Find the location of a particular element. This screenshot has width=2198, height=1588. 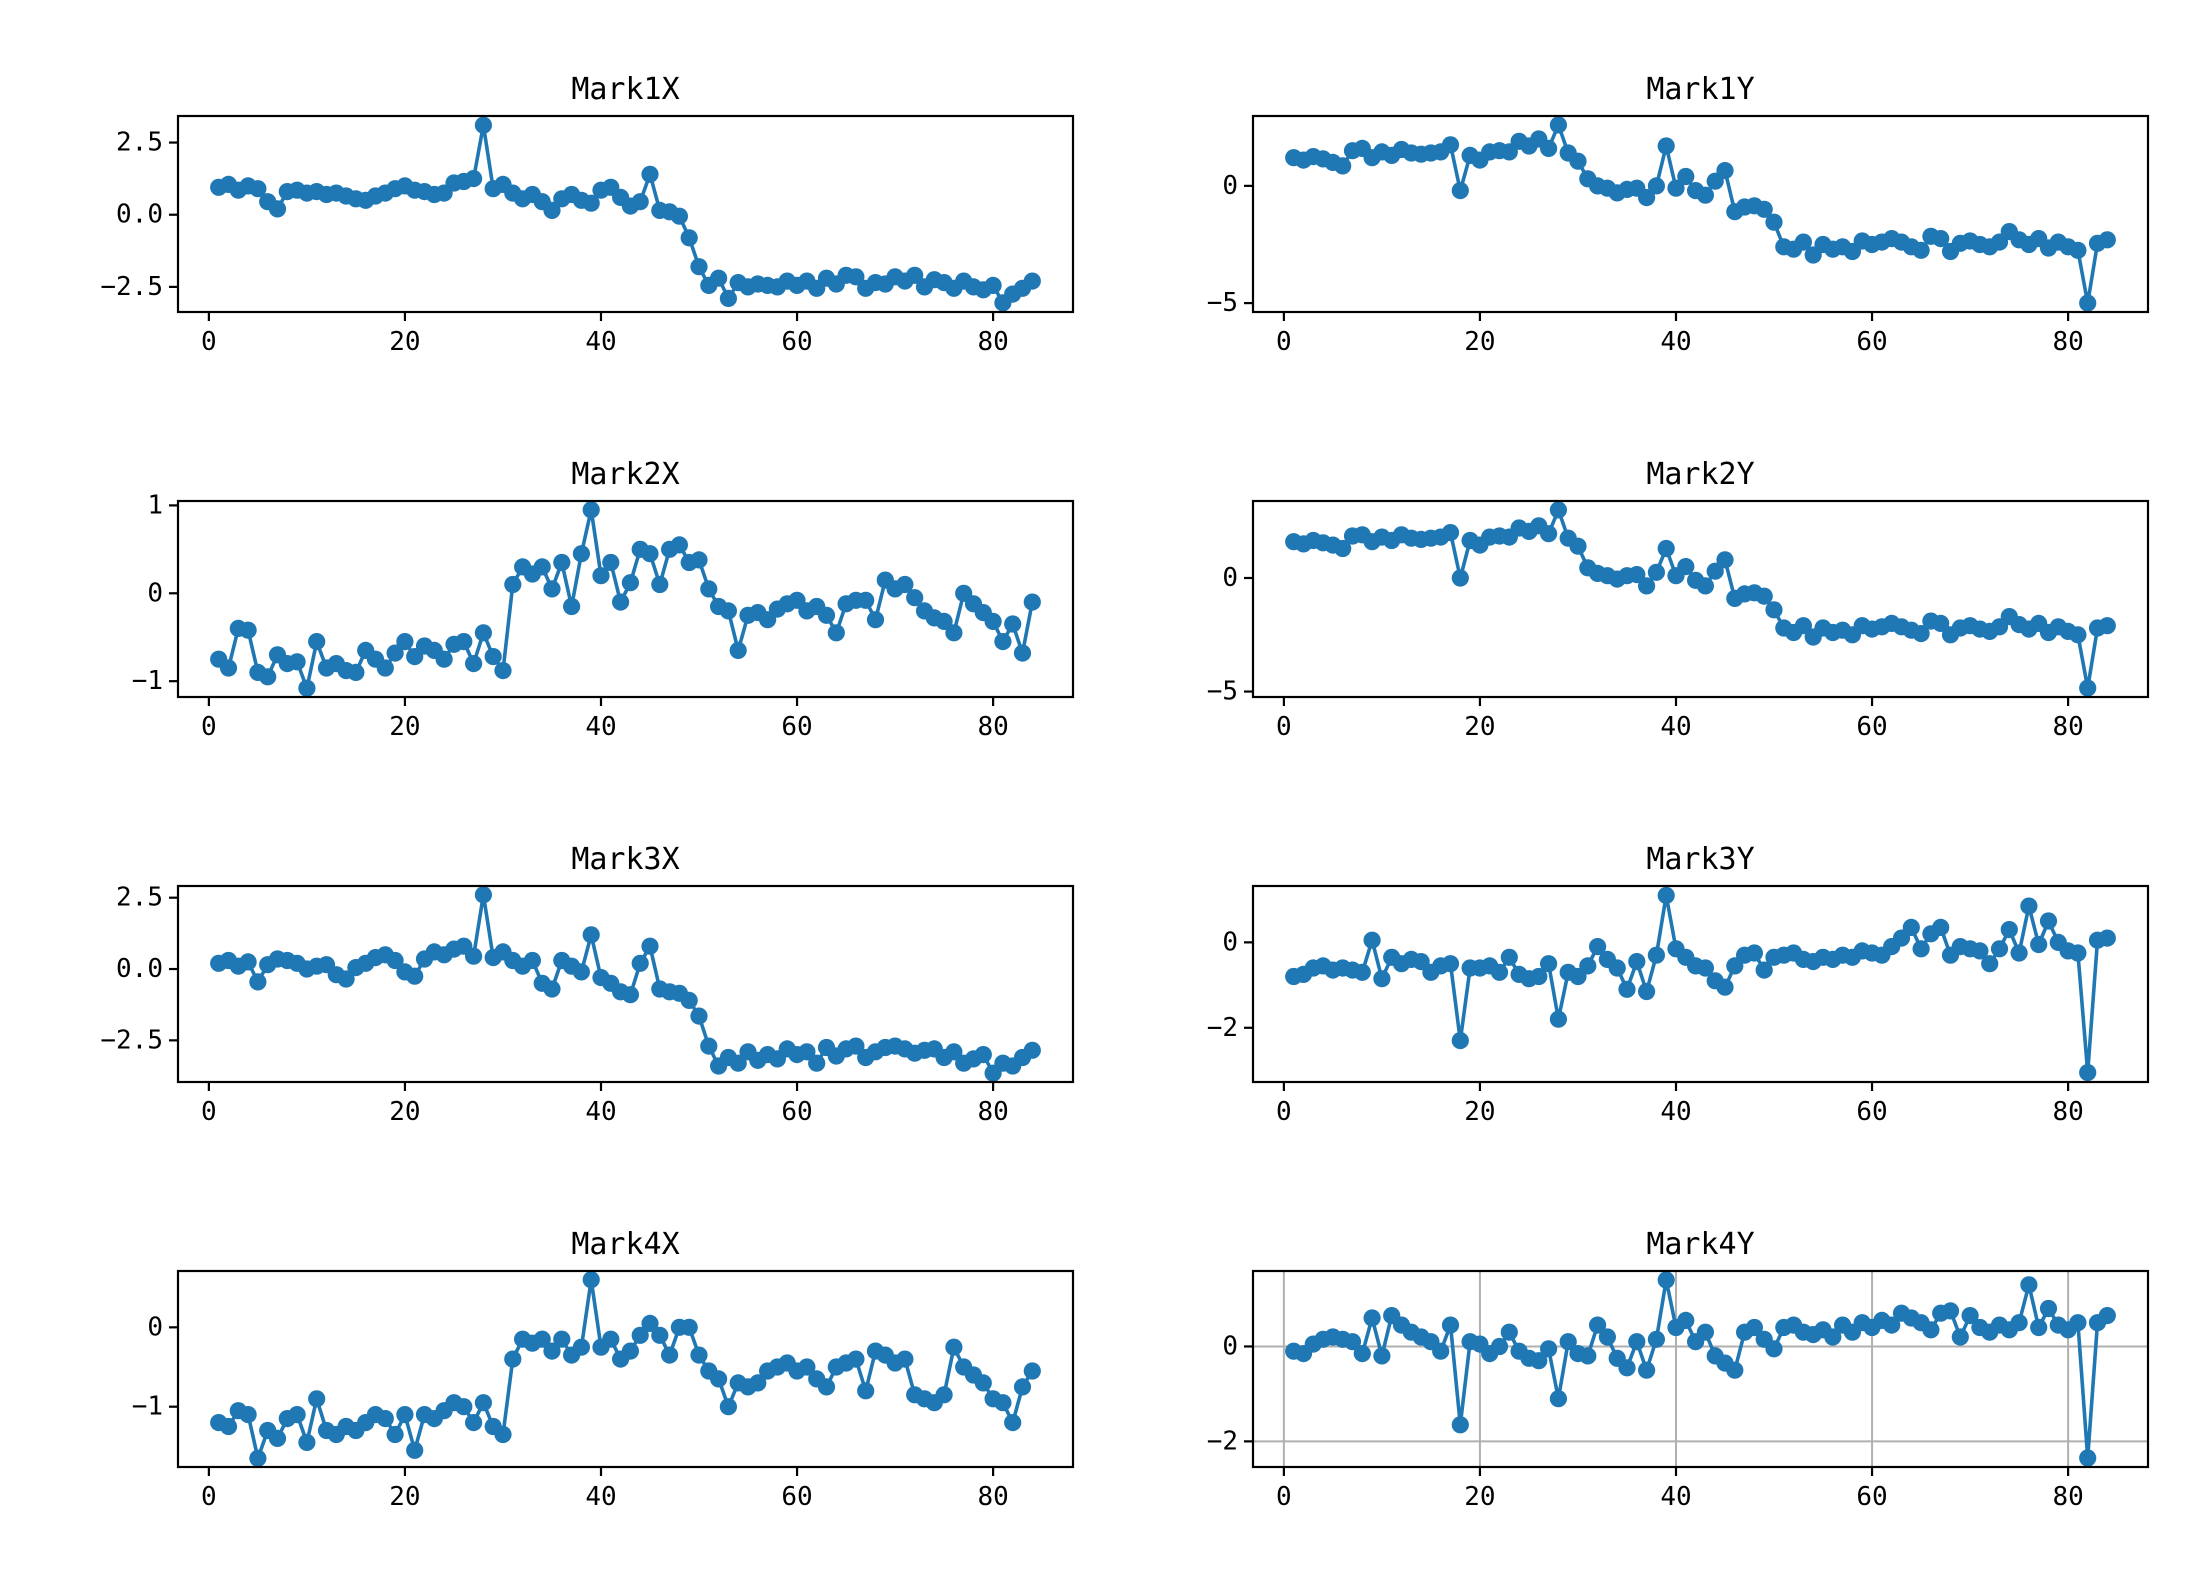

chart-mark2y: 0 20 40 60 80 0 −5 Mark2Y is located at coordinates (1678, 599).